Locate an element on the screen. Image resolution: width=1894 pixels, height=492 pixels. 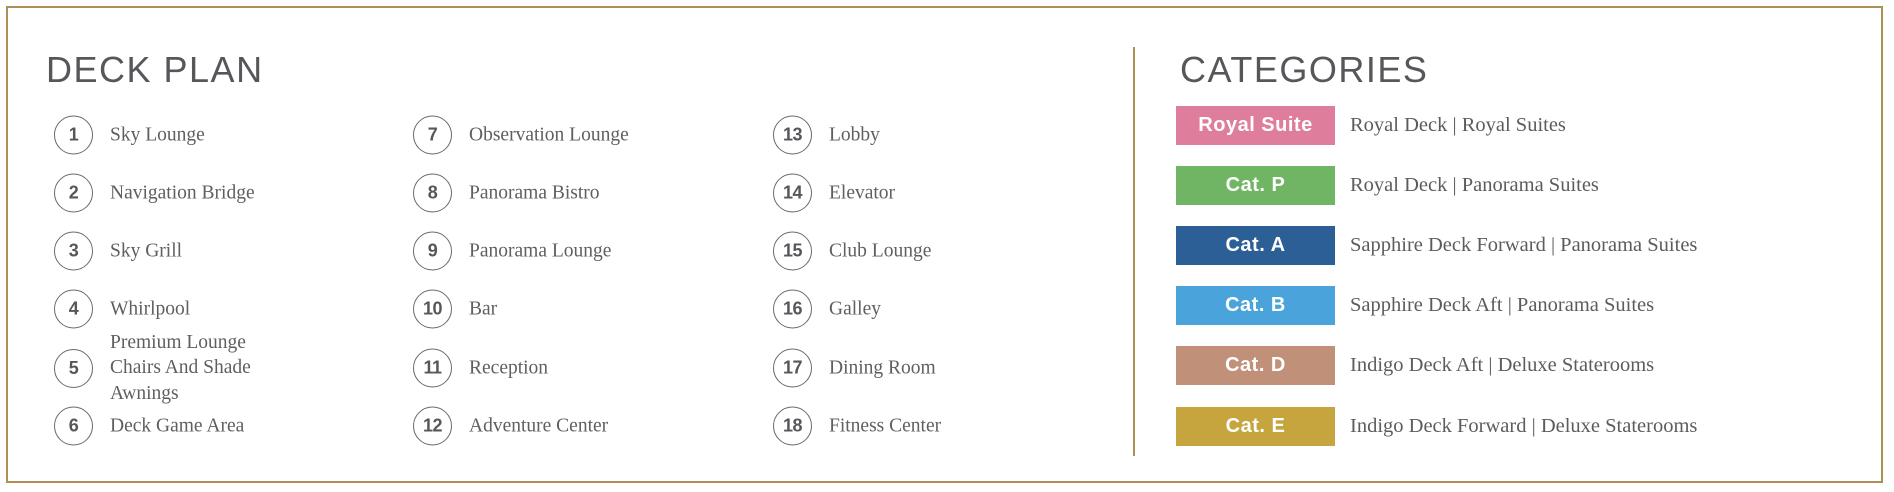
deck-item-number: 15 is located at coordinates (792, 250).